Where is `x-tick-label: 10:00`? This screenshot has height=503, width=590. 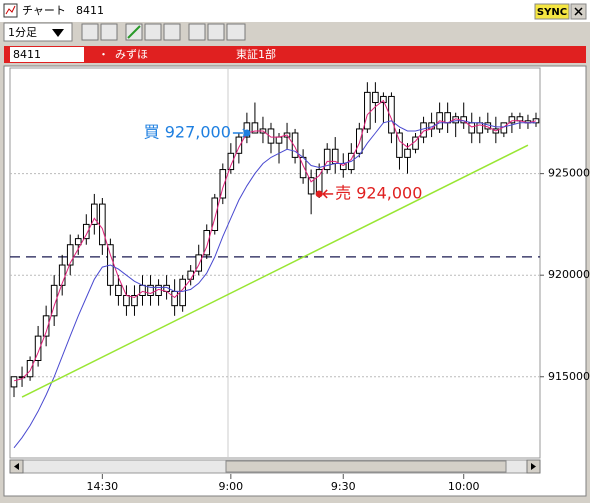
x-tick-label: 10:00 is located at coordinates (464, 486).